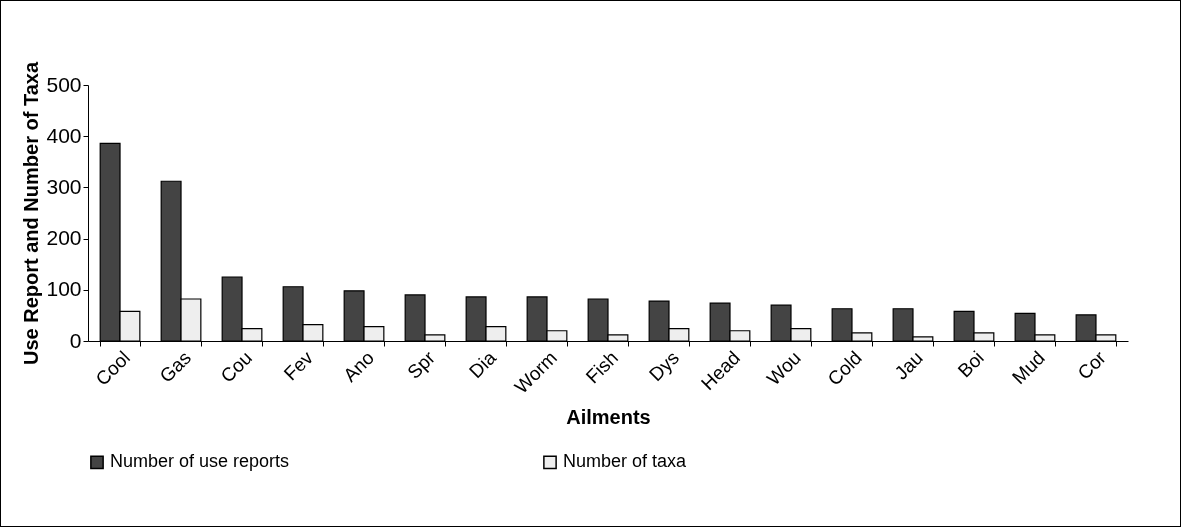 This screenshot has height=529, width=1183. I want to click on x-axis-title: Ailments, so click(608, 416).